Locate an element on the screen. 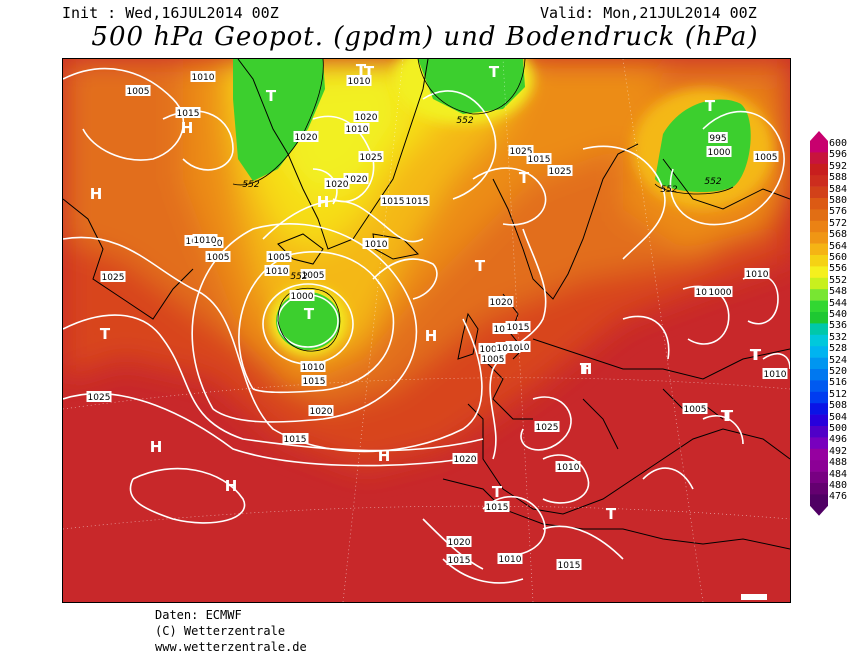  map-marker is located at coordinates (754, 597).